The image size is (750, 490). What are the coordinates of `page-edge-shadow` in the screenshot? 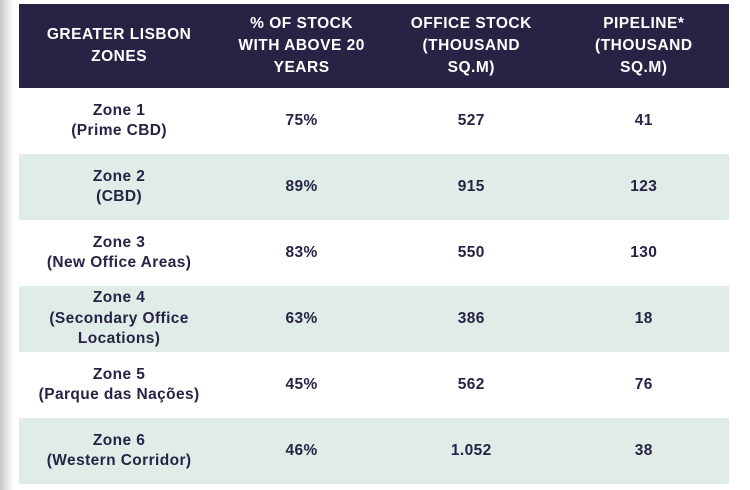 It's located at (8, 245).